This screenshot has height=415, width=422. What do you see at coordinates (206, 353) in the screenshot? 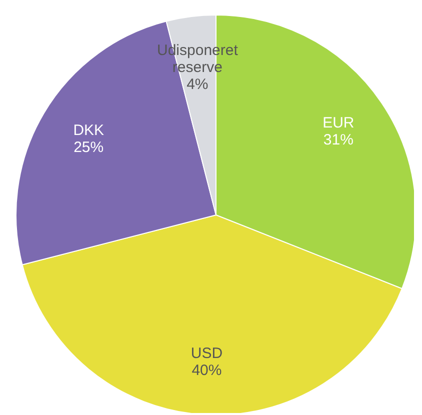
I see `slice-label: USD` at bounding box center [206, 353].